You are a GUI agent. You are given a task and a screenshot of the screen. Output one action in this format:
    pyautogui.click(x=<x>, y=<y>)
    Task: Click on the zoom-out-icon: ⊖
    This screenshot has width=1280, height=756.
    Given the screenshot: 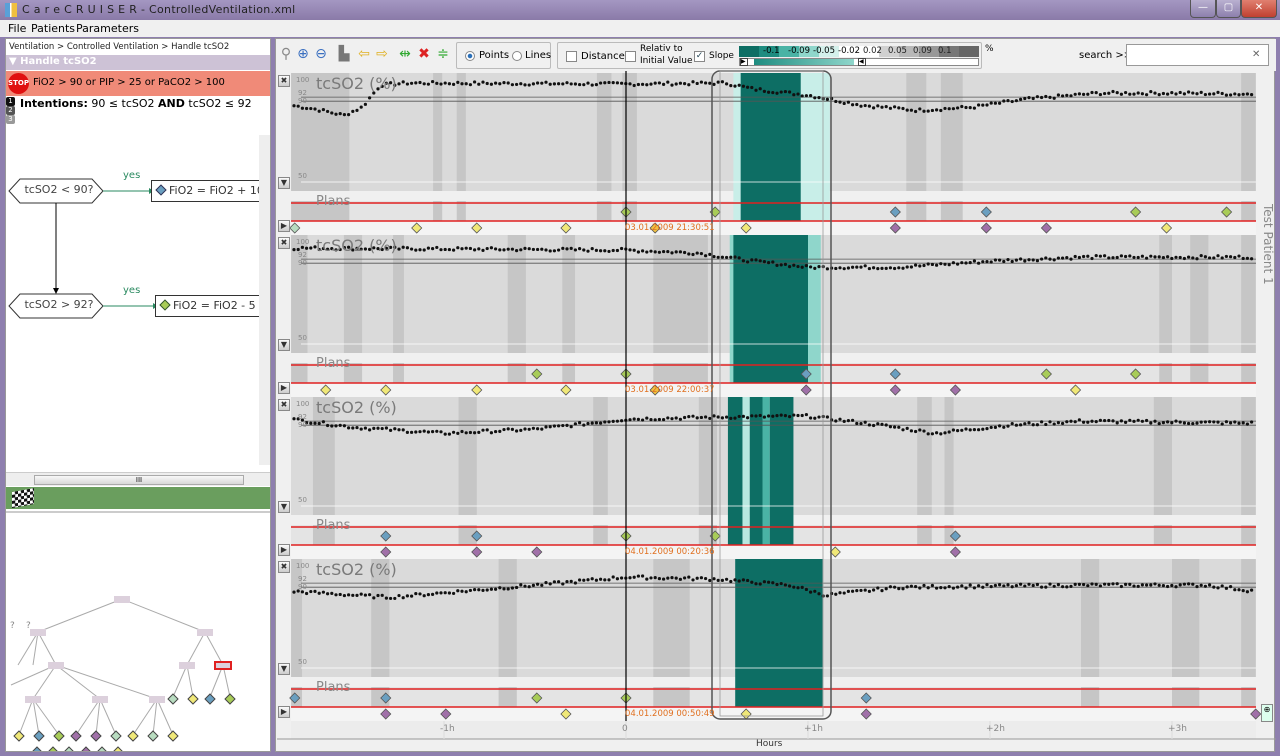 What is the action you would take?
    pyautogui.click(x=321, y=54)
    